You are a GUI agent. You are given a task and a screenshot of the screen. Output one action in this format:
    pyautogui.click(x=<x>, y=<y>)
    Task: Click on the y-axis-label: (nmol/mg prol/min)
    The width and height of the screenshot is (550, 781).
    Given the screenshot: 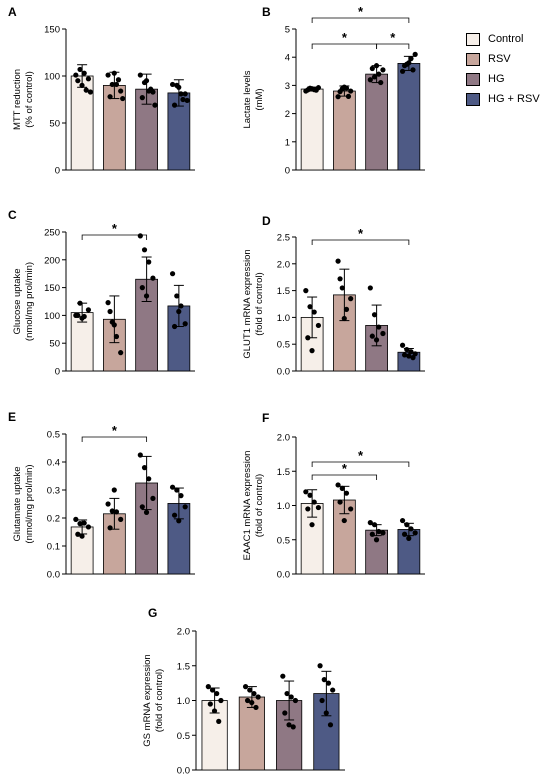 What is the action you would take?
    pyautogui.click(x=29, y=503)
    